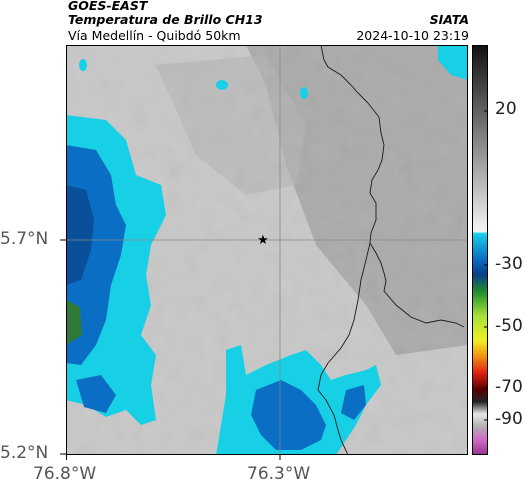  What do you see at coordinates (65, 474) in the screenshot?
I see `x-tick-label: 76.8°W` at bounding box center [65, 474].